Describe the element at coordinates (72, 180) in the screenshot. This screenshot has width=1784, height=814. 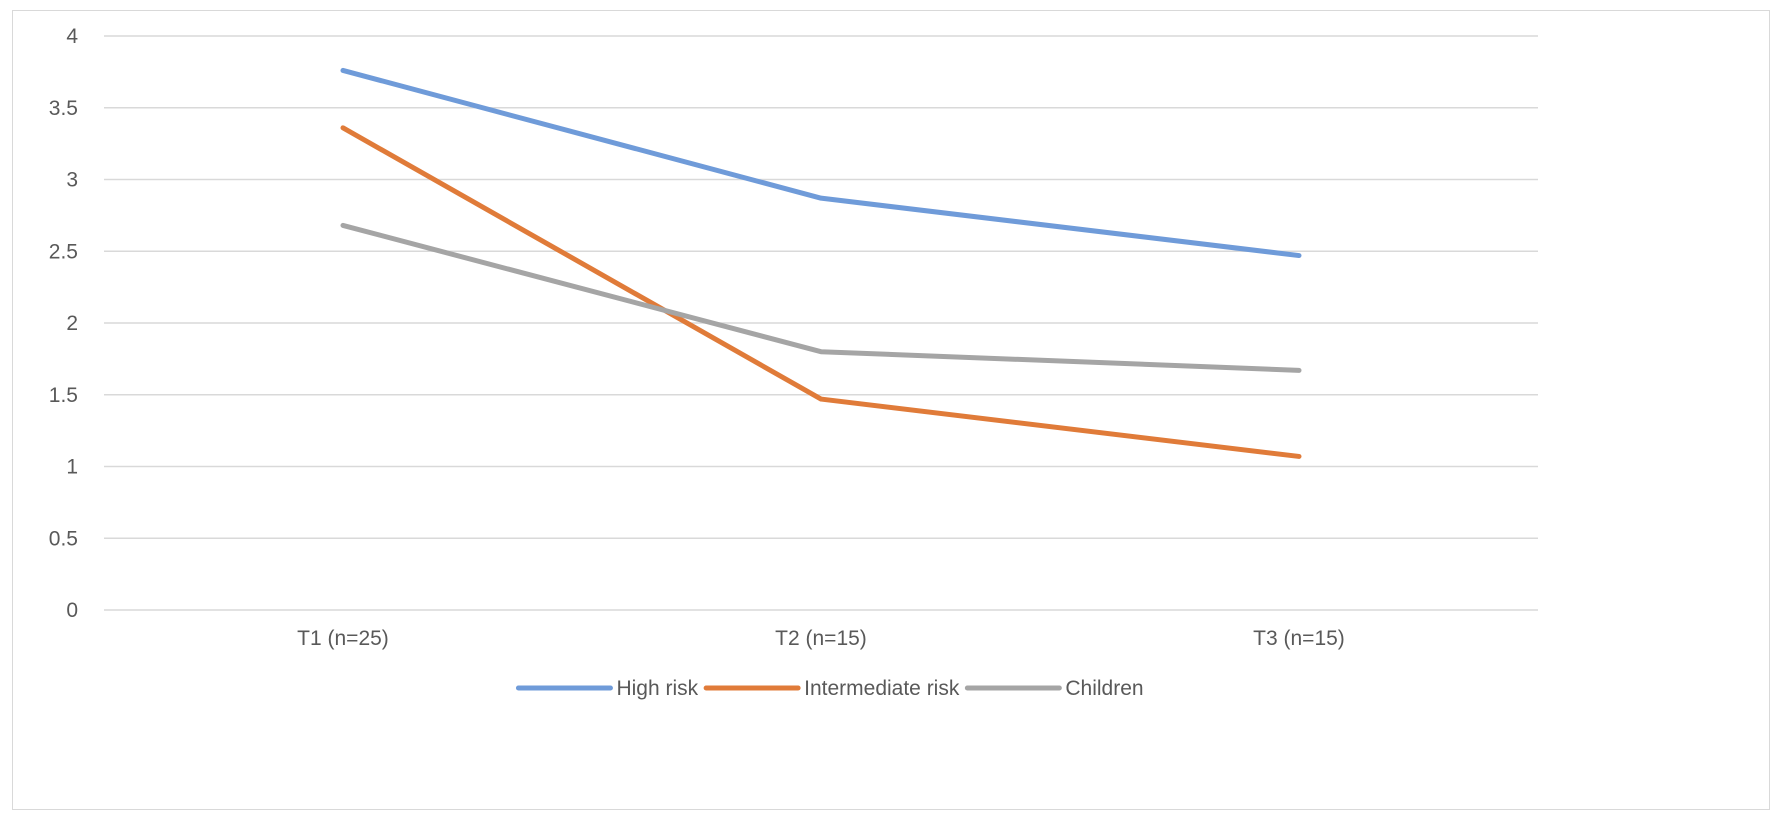
I see `y-tick-label: 3` at that location.